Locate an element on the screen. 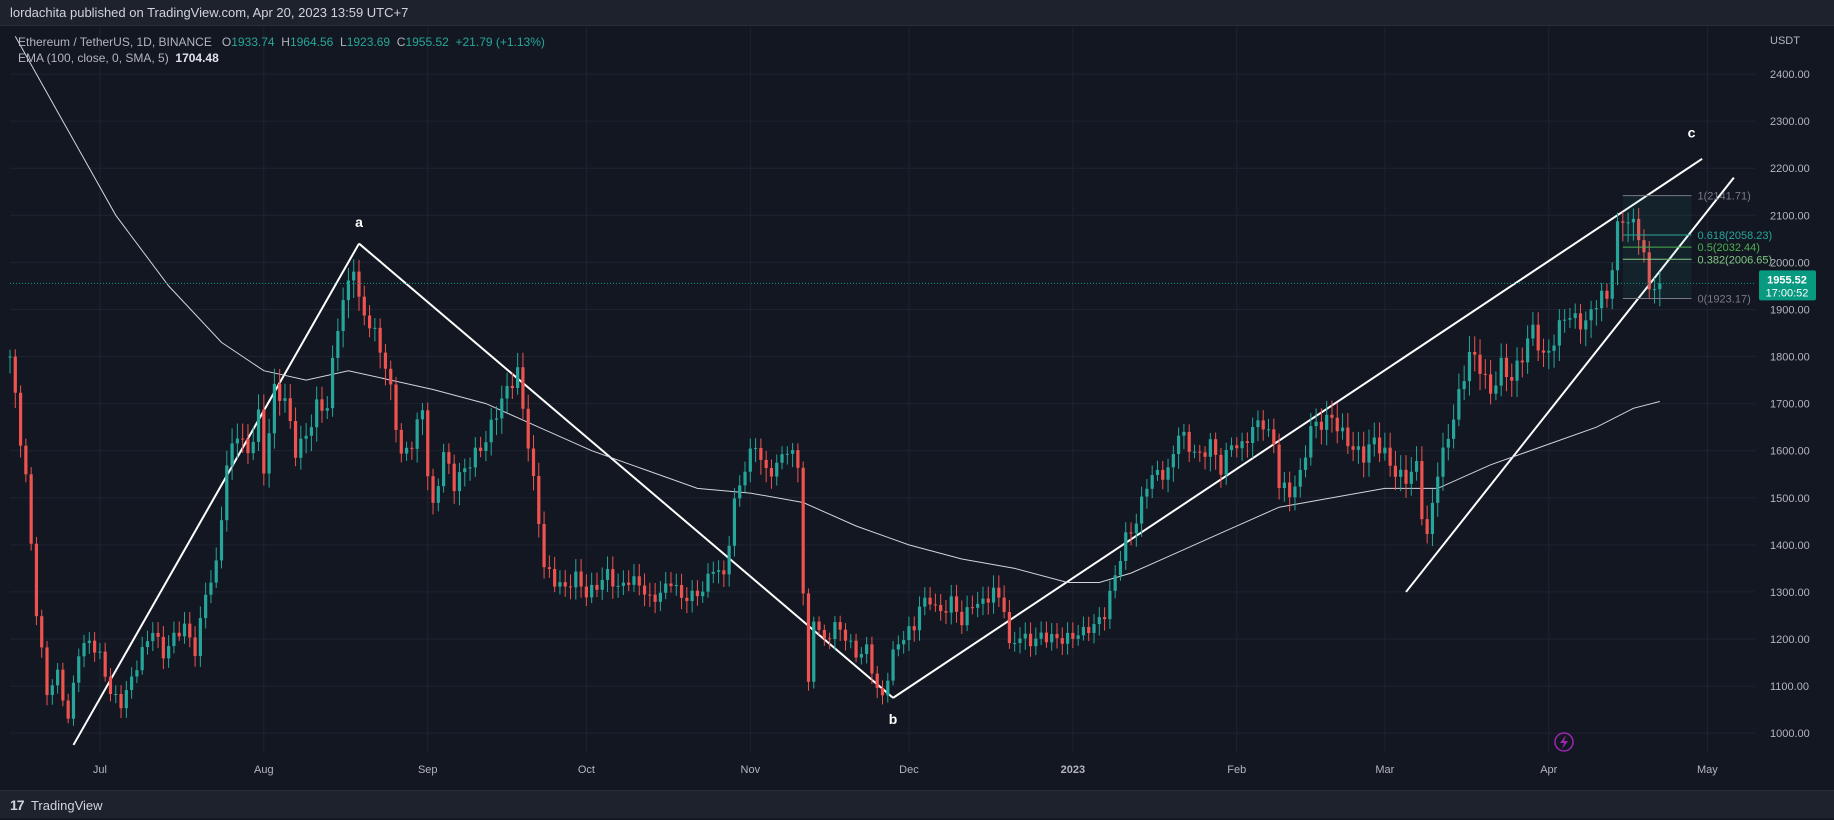 This screenshot has height=820, width=1834. high-label: H is located at coordinates (285, 42).